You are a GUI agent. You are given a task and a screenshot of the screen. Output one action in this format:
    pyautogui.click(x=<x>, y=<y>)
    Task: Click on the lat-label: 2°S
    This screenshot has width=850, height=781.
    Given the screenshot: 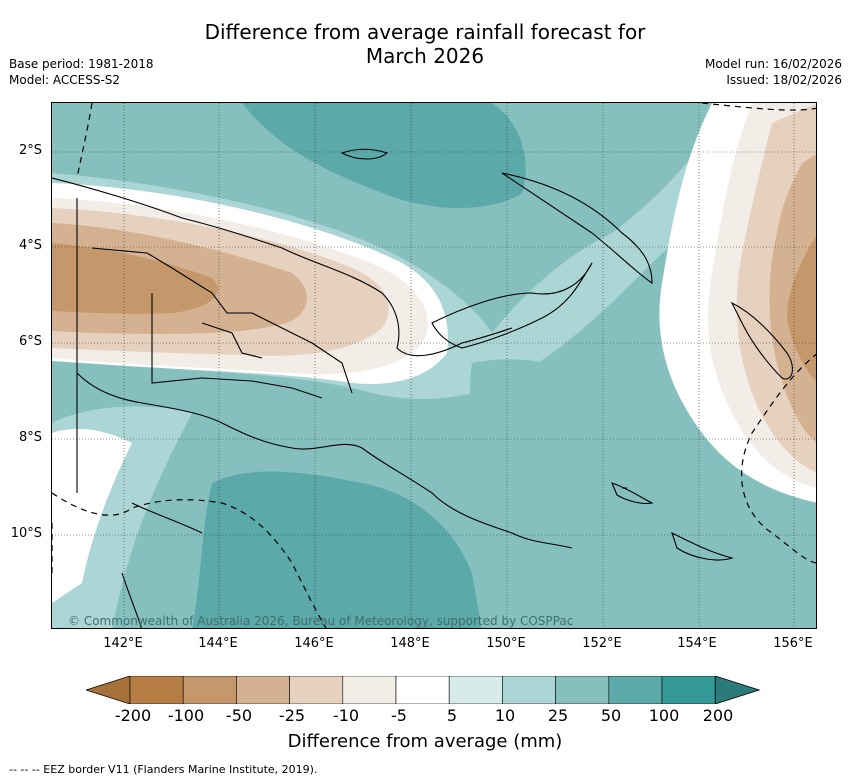 What is the action you would take?
    pyautogui.click(x=30, y=150)
    